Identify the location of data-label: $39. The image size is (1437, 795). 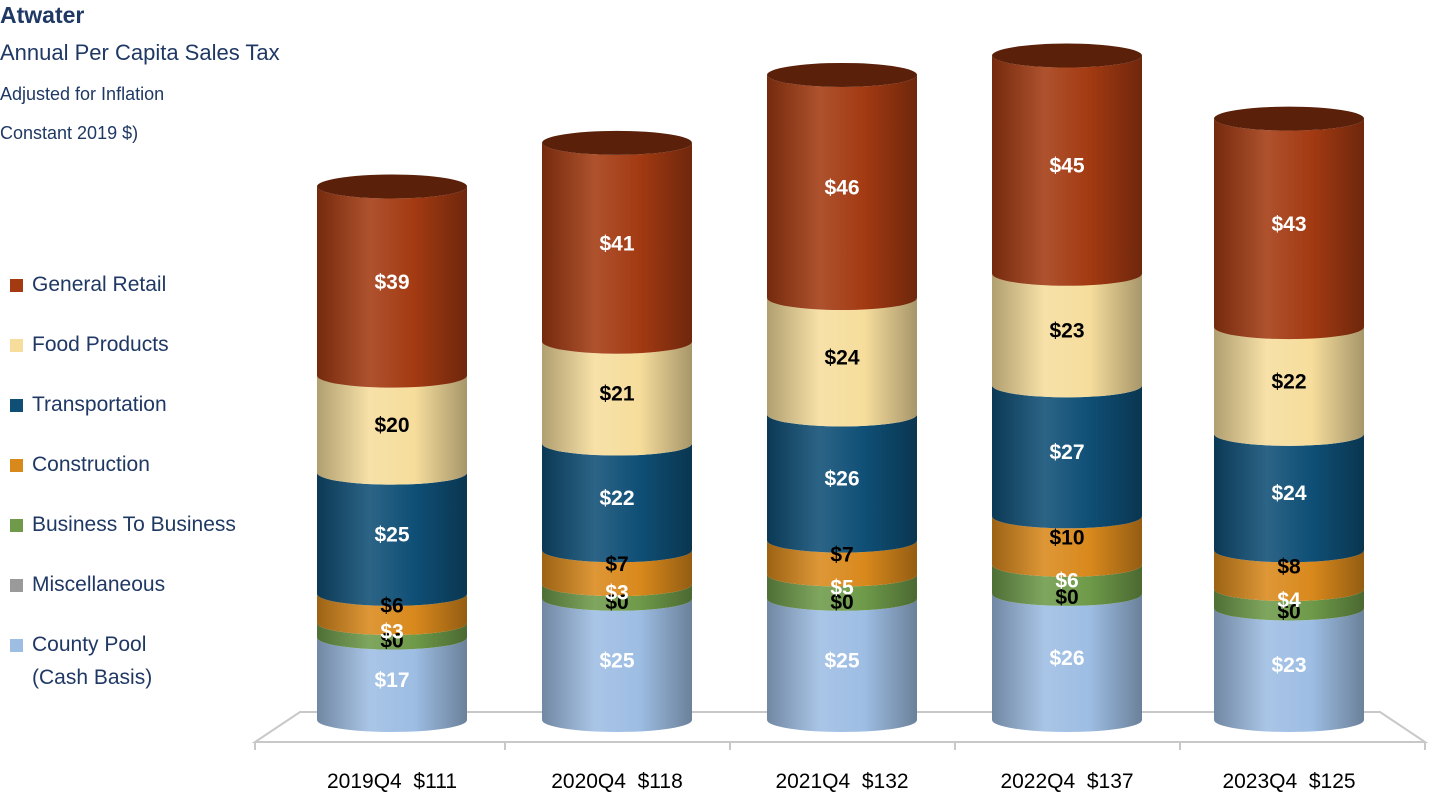
(391, 282).